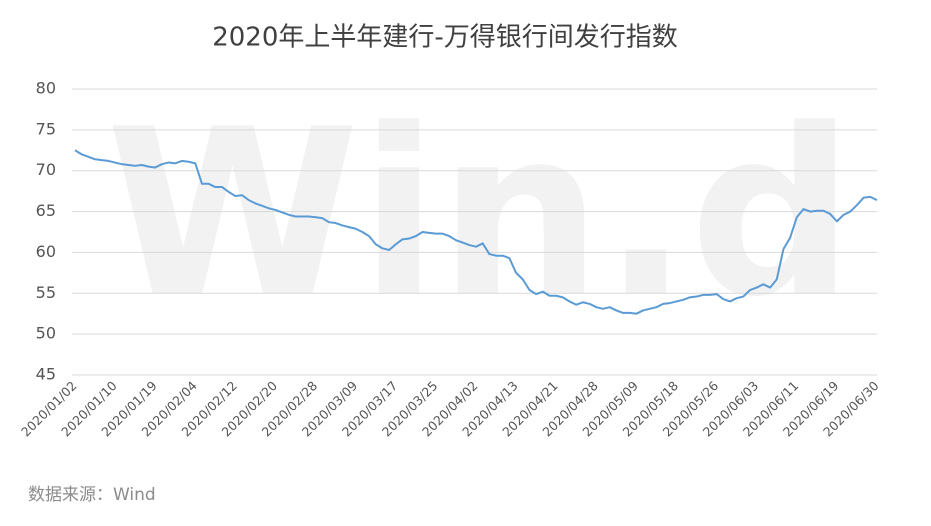 The width and height of the screenshot is (931, 526). Describe the element at coordinates (46, 374) in the screenshot. I see `y-tick-label: 45` at that location.